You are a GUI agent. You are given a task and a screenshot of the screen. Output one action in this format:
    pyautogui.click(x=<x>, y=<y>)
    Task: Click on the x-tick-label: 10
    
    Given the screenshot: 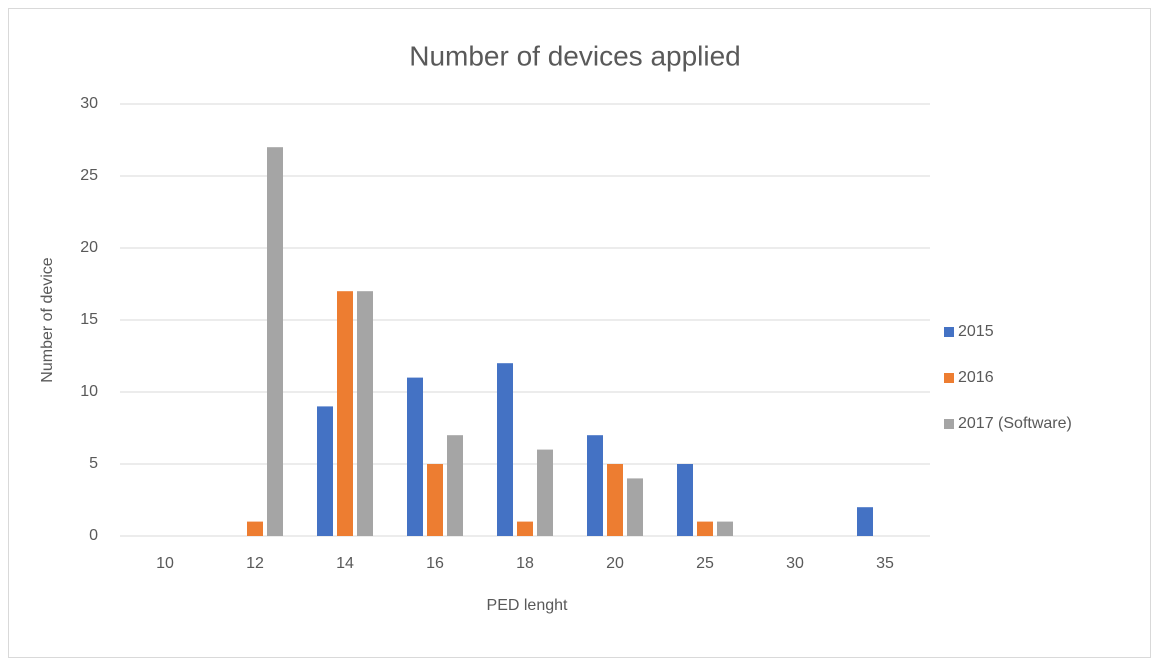 What is the action you would take?
    pyautogui.click(x=165, y=563)
    